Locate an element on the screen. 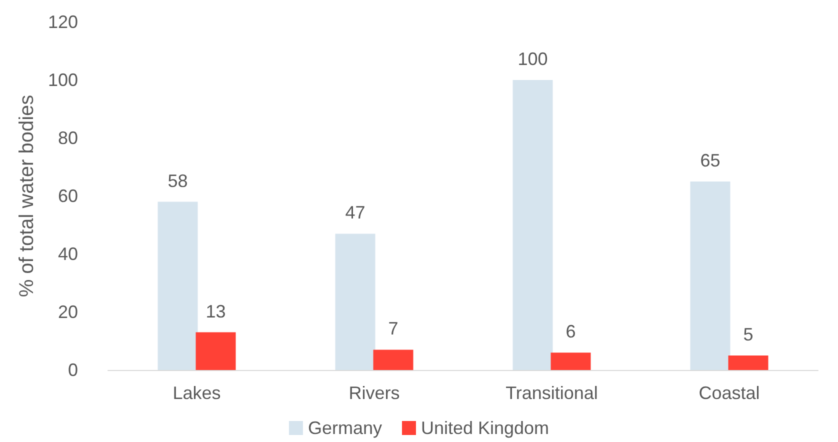 Image resolution: width=838 pixels, height=442 pixels. y-tick-label: 60 is located at coordinates (68, 196).